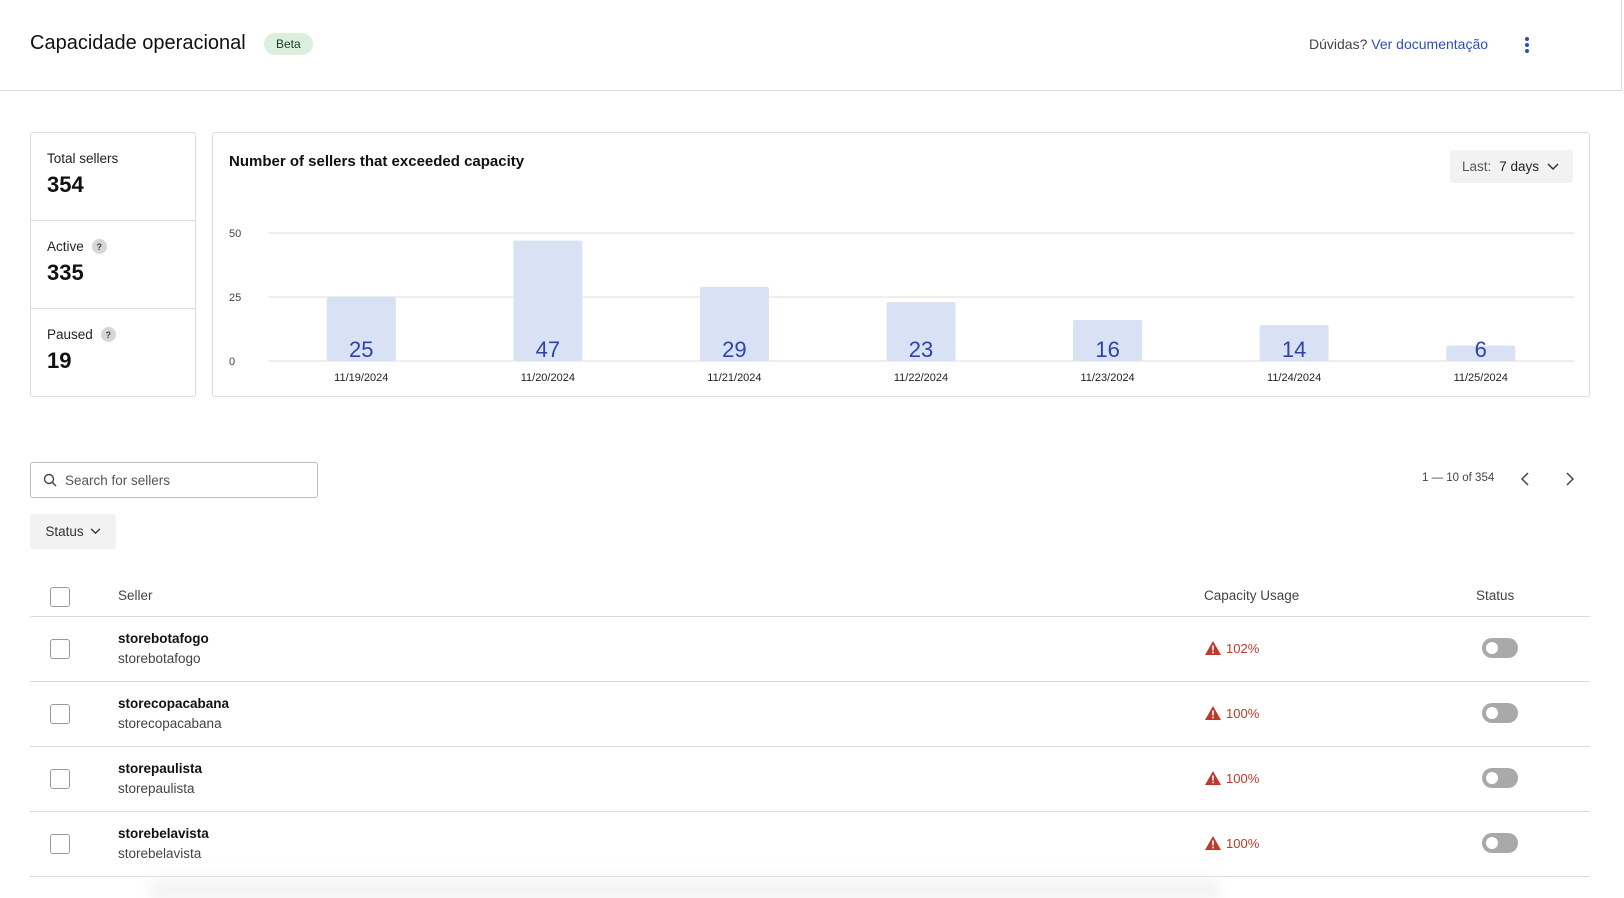 The image size is (1624, 898). I want to click on usage-value: 102%, so click(1243, 648).